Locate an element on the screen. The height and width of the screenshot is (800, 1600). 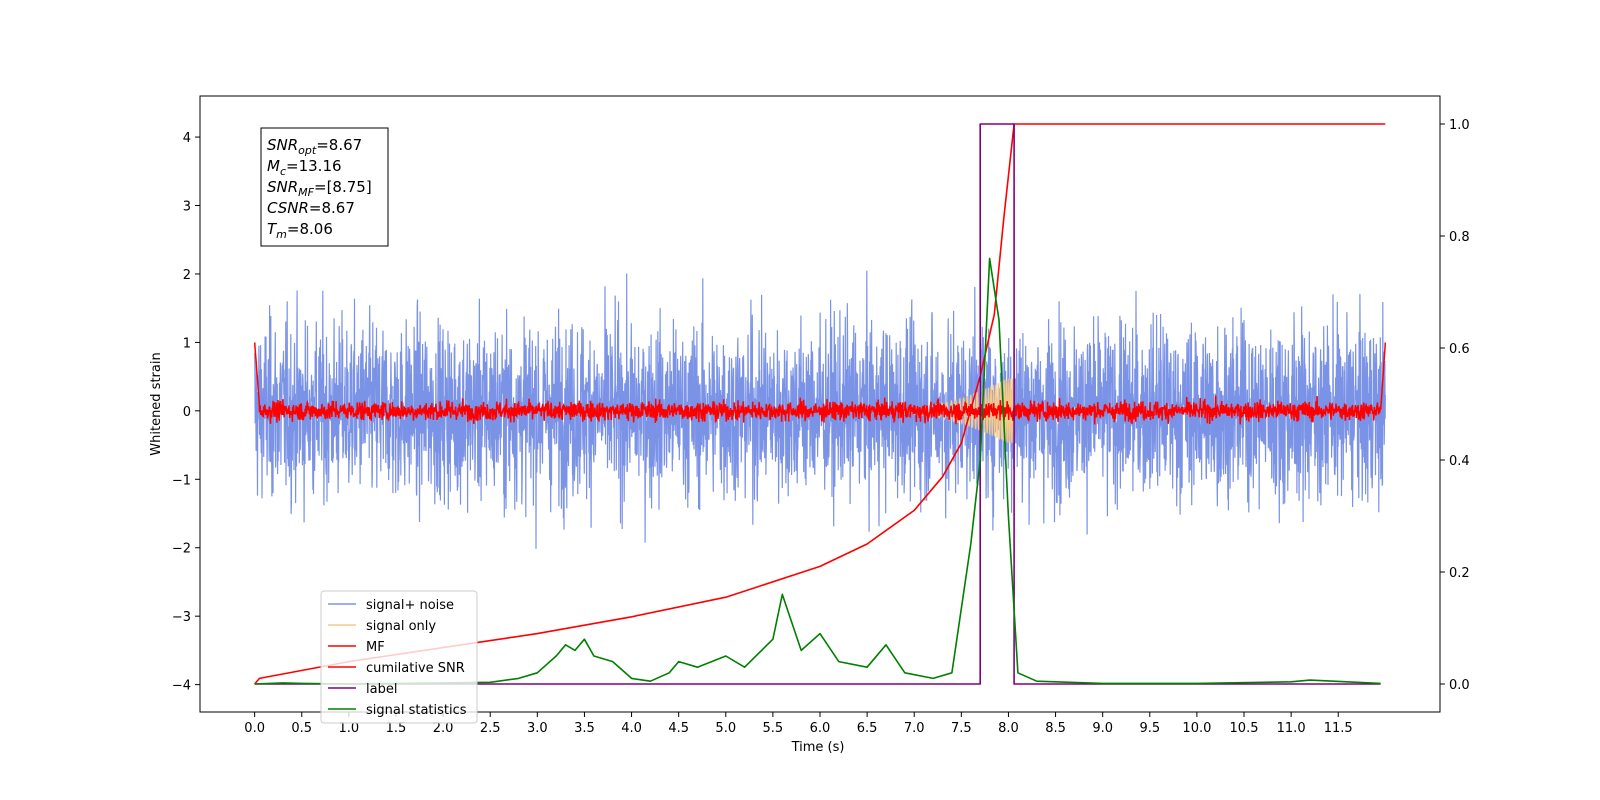
x-tick-label: 5.0 is located at coordinates (725, 728).